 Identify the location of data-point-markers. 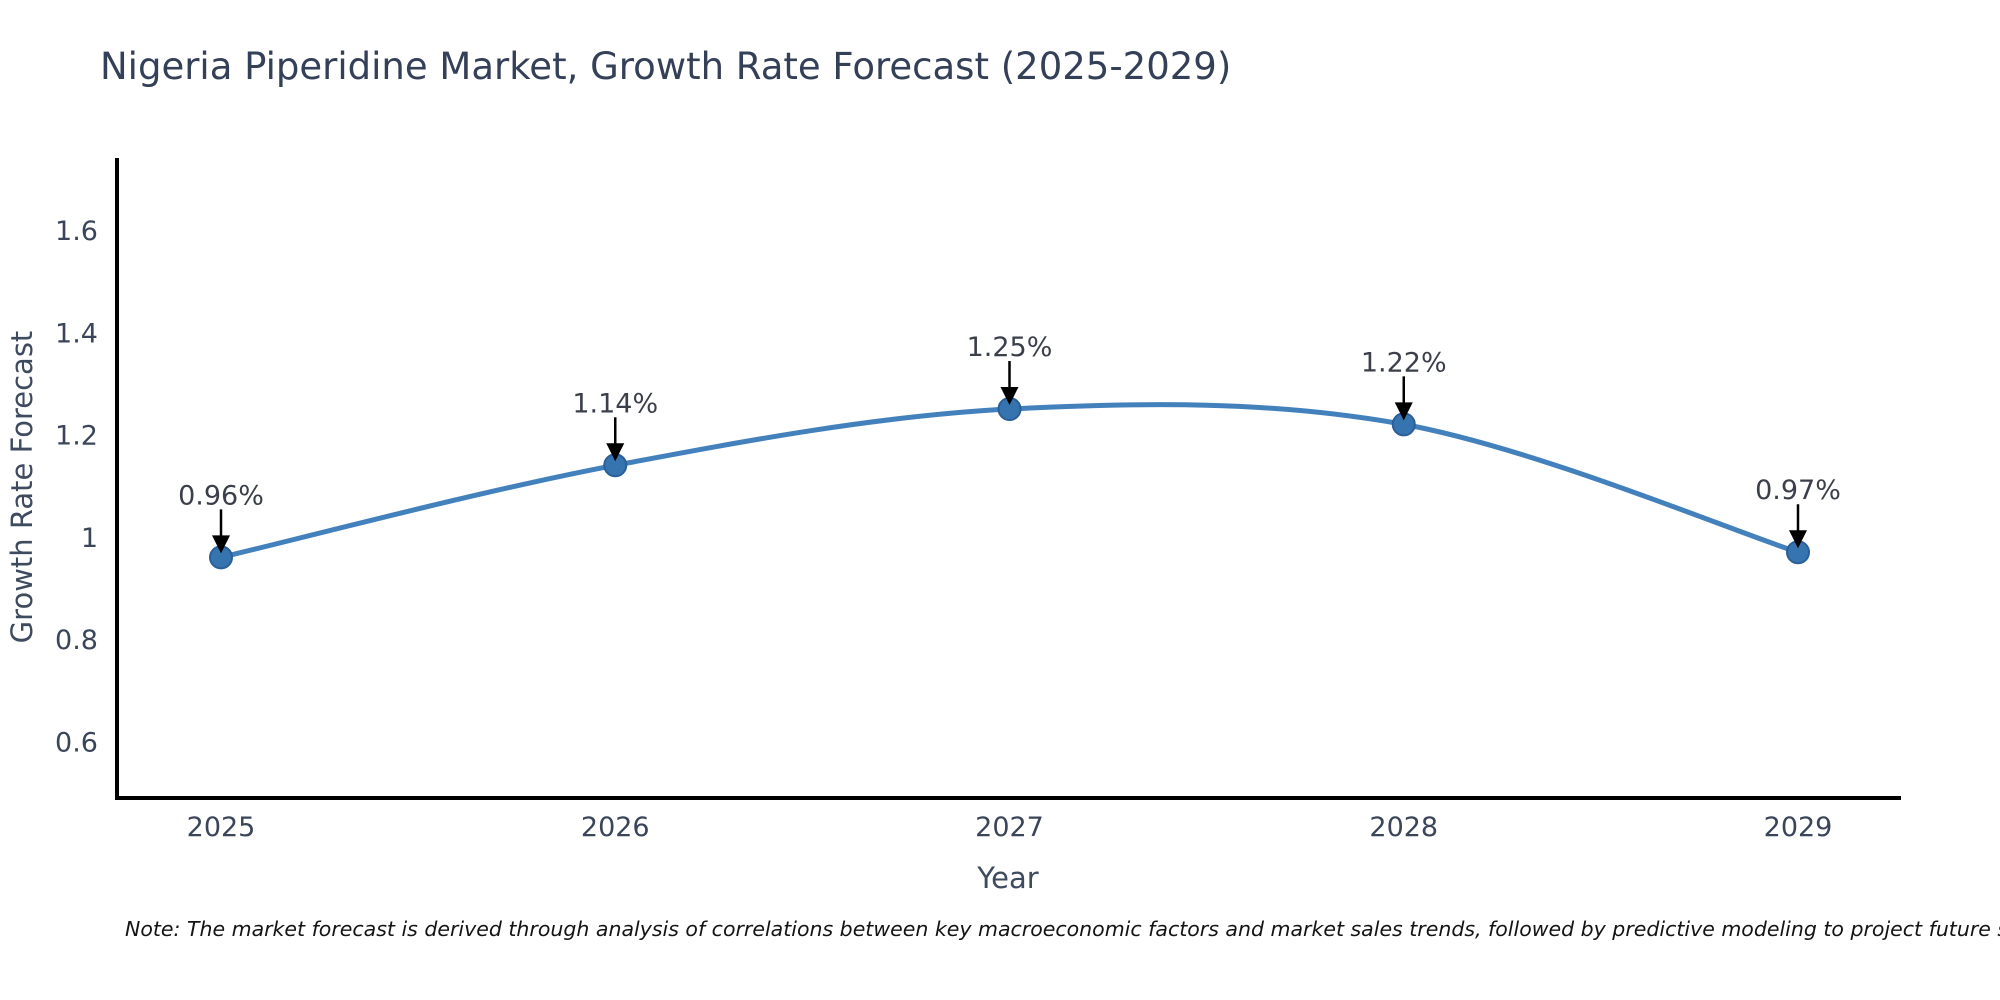
(1009, 483).